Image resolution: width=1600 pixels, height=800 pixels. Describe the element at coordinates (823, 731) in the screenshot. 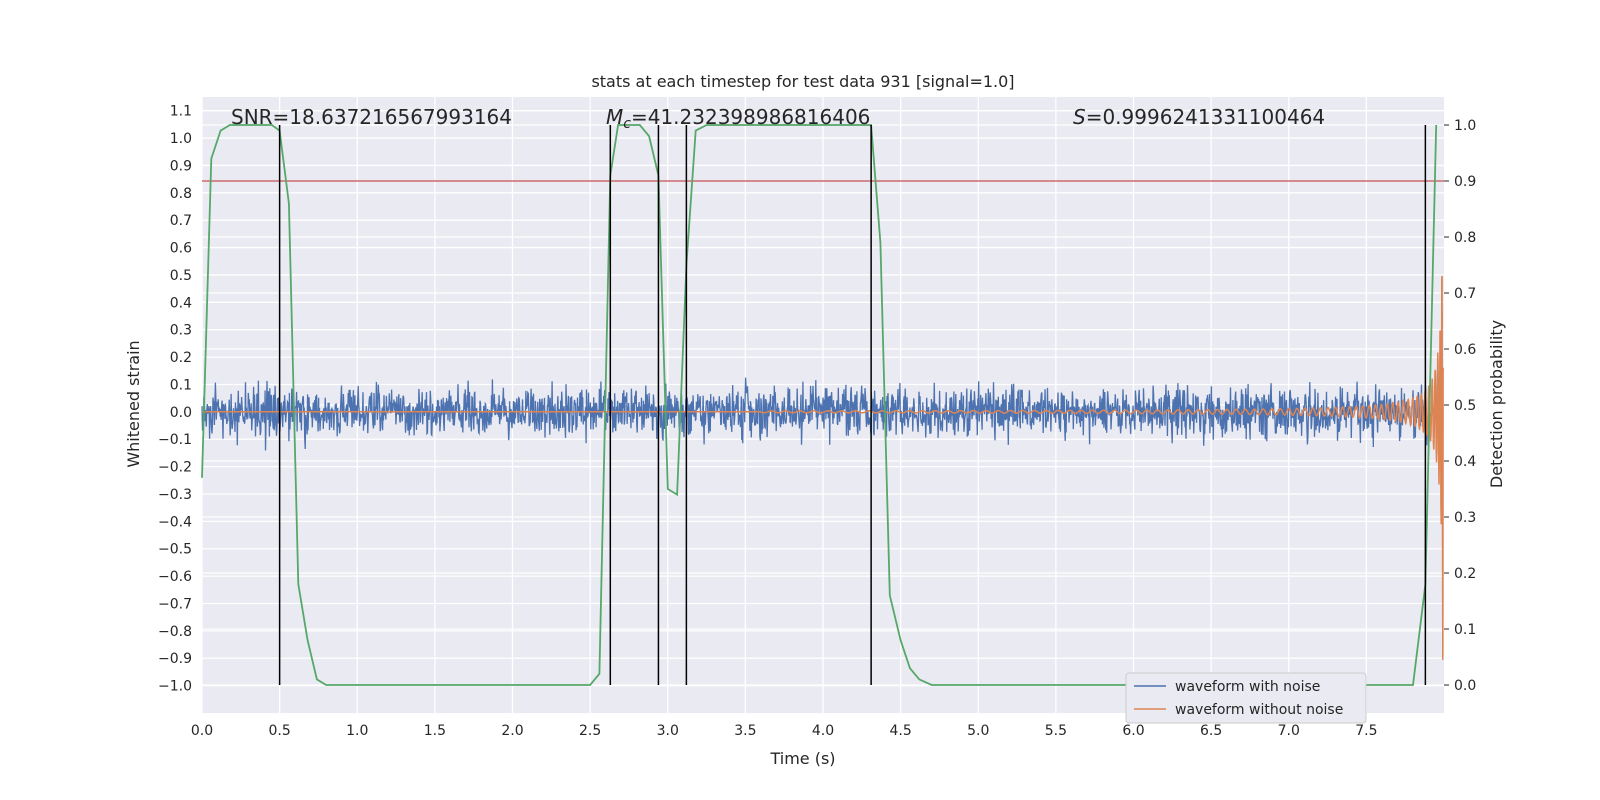

I see `x-tick-label: 4.0` at that location.